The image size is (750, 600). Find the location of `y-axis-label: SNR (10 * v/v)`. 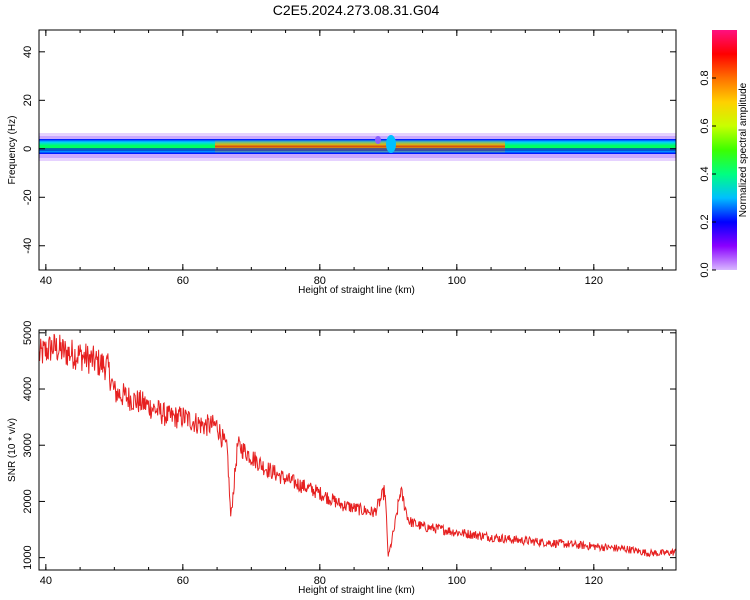

y-axis-label: SNR (10 * v/v) is located at coordinates (12, 450).